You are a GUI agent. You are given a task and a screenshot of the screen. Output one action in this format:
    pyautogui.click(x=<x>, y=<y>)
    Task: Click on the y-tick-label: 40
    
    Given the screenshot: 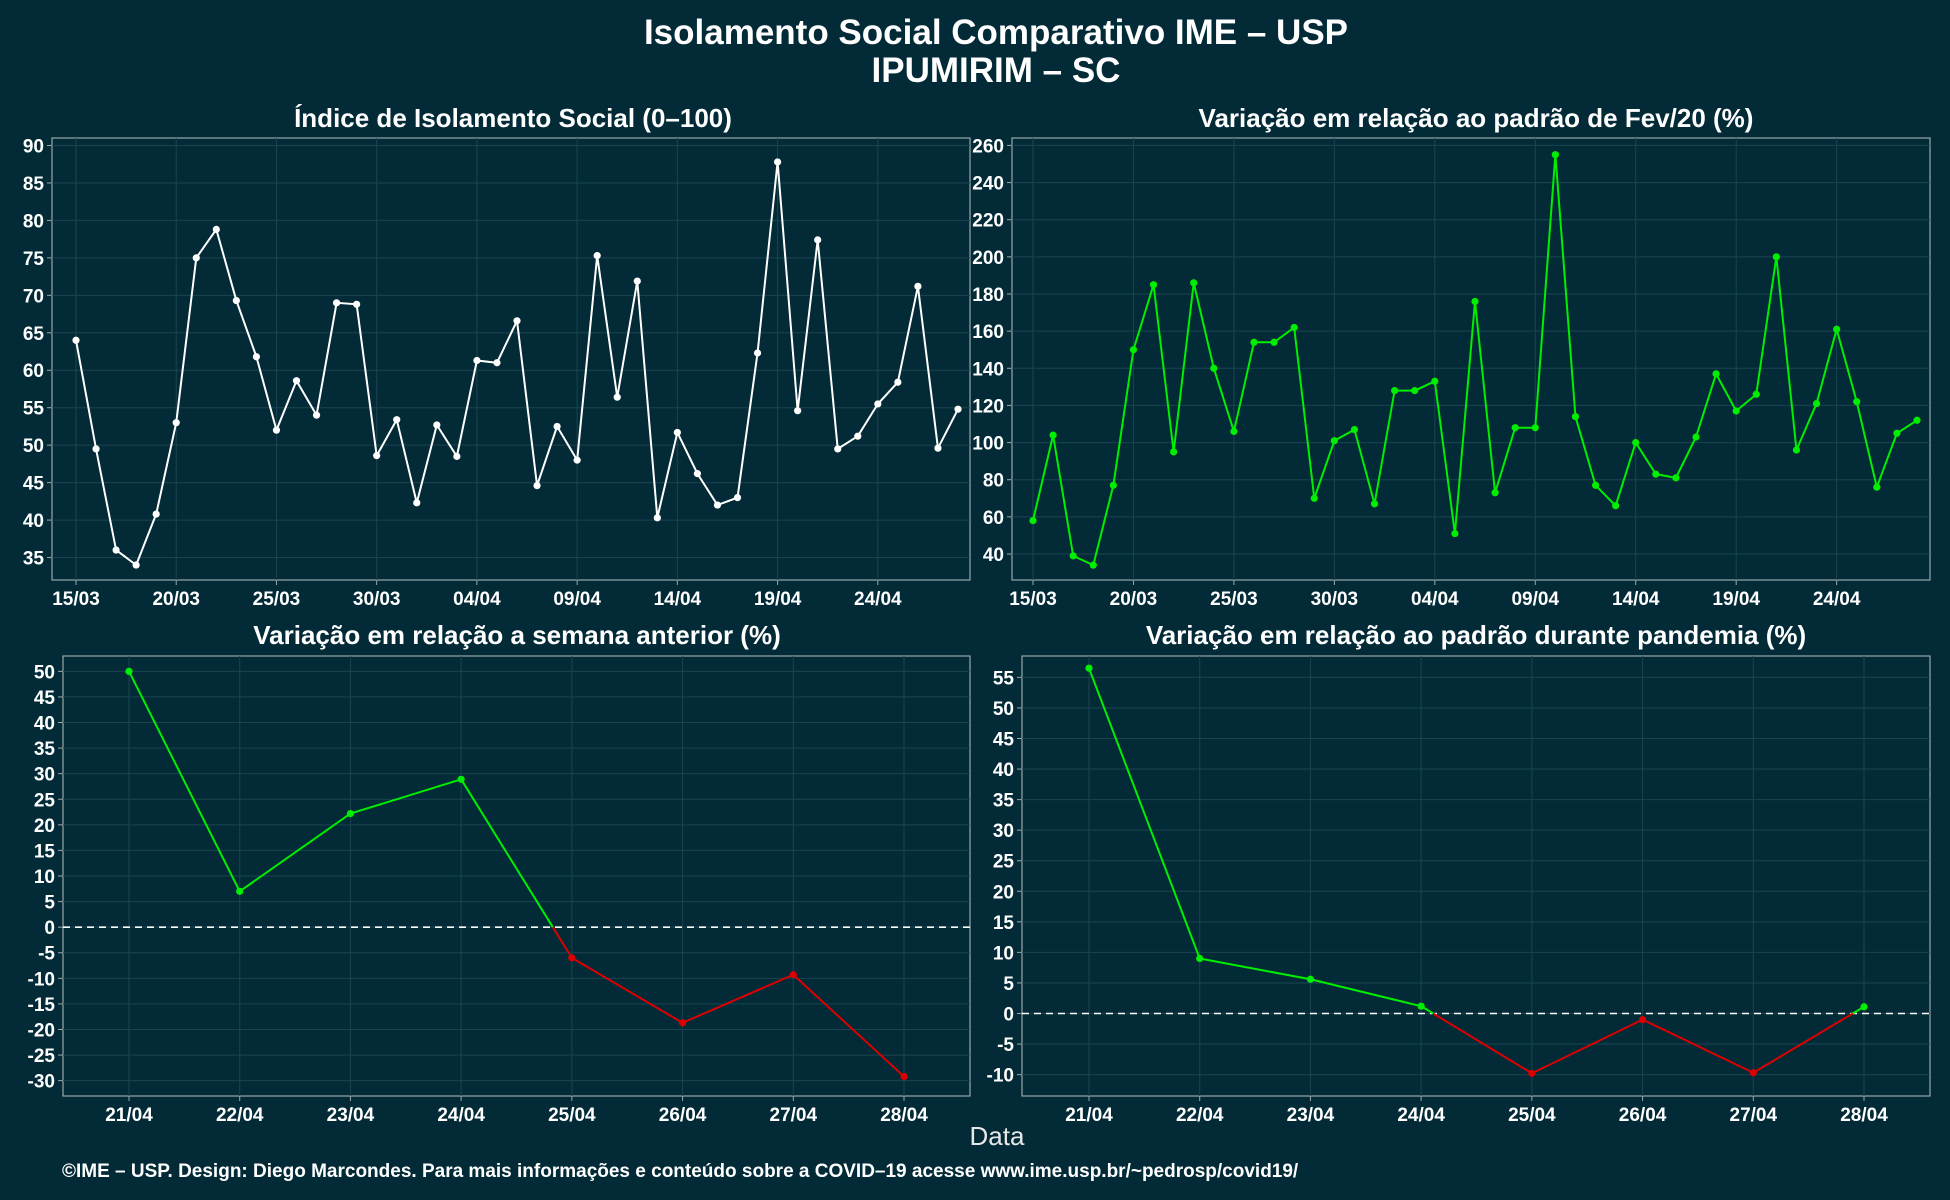 What is the action you would take?
    pyautogui.click(x=44, y=724)
    